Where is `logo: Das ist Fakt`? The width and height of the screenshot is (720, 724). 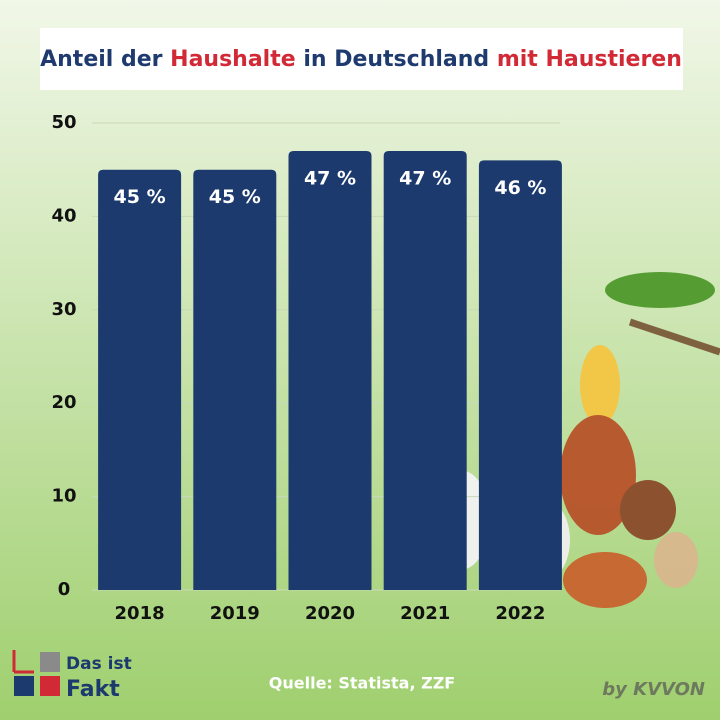
logo: Das ist Fakt is located at coordinates (72, 676).